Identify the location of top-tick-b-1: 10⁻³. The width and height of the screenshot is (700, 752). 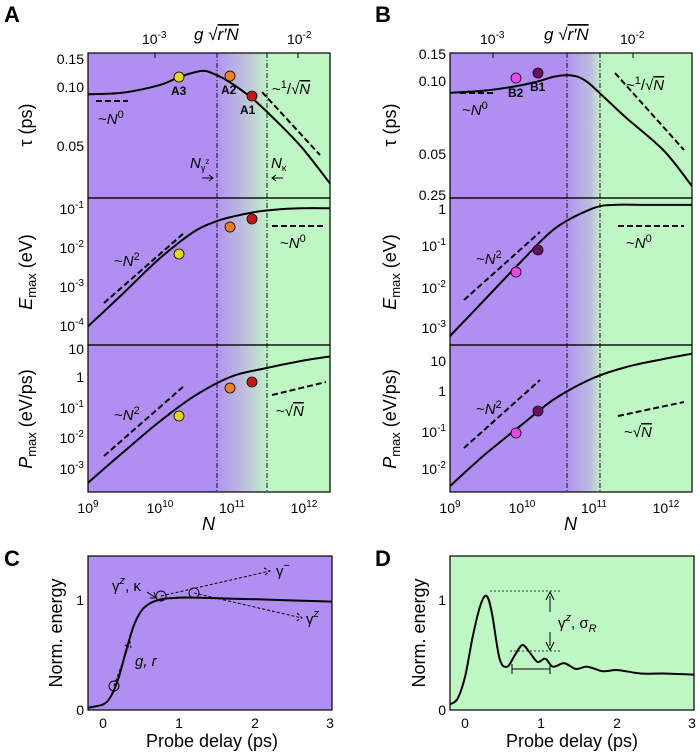
(492, 38).